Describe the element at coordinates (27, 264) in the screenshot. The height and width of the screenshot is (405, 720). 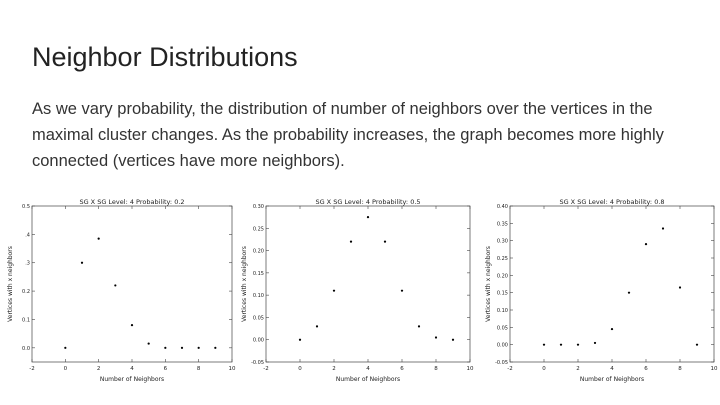
I see `y-tick-label: .3` at that location.